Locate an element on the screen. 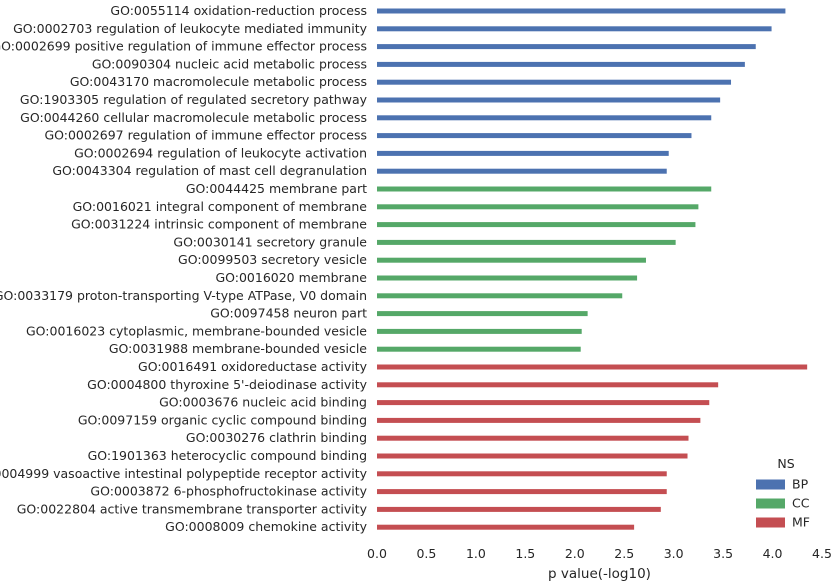  category-label: GO:0030276 clathrin binding is located at coordinates (276, 437).